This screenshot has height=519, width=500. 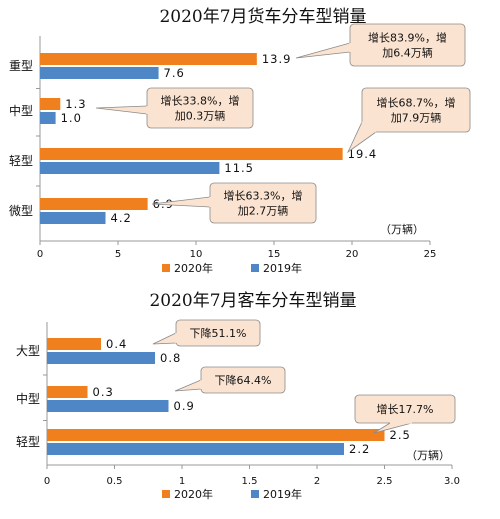 What do you see at coordinates (416, 118) in the screenshot?
I see `callout-text: 加7.9万辆` at bounding box center [416, 118].